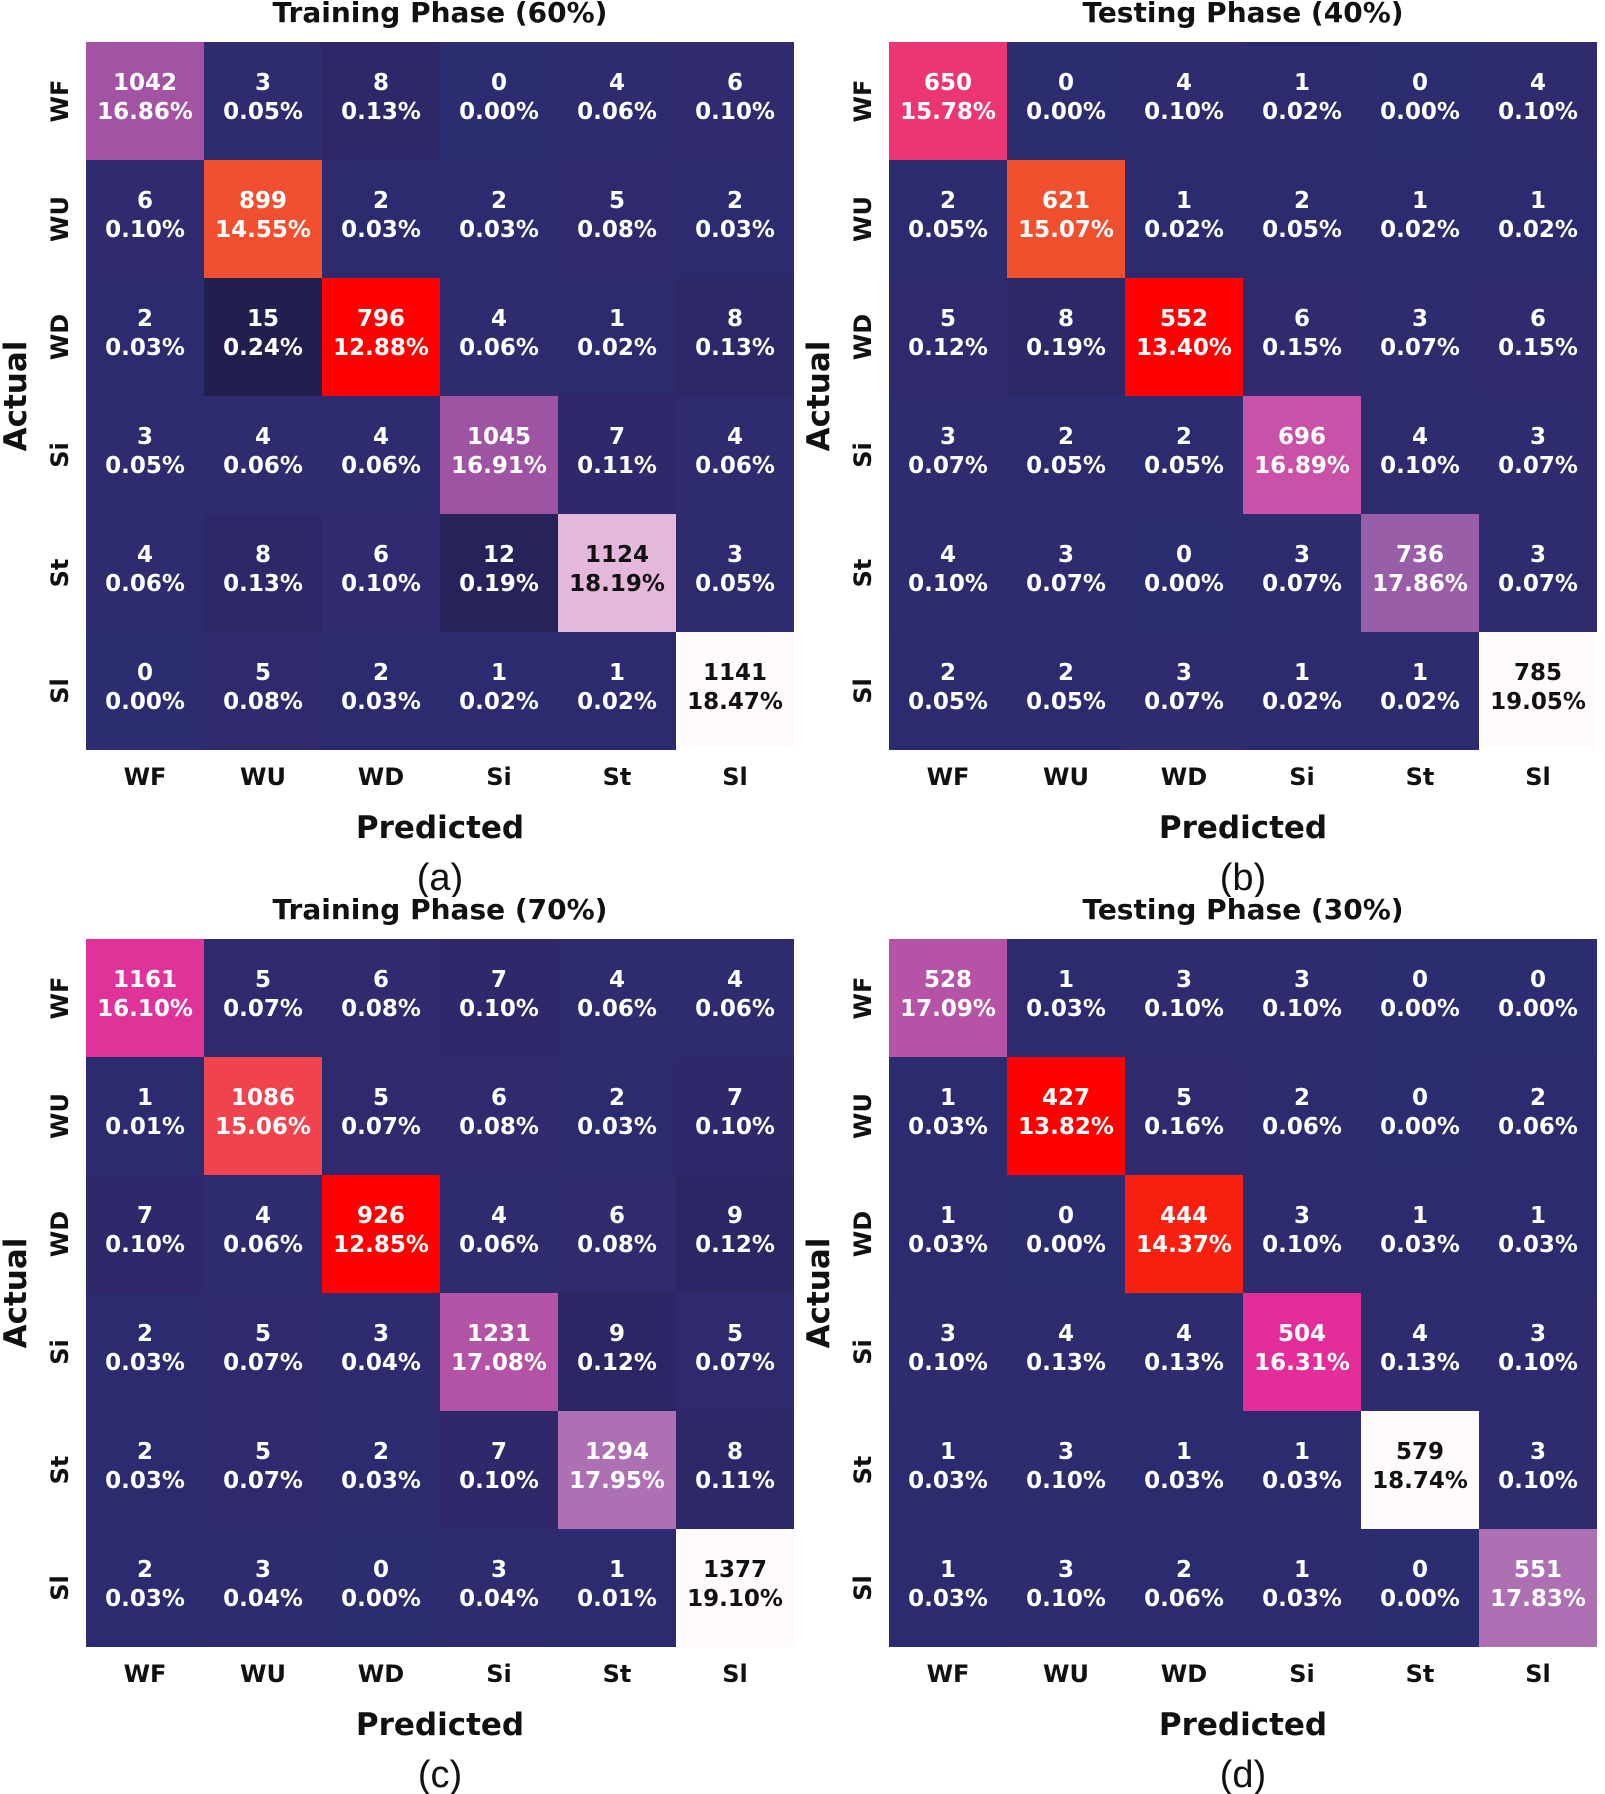  What do you see at coordinates (735, 319) in the screenshot?
I see `cell-count: 8` at bounding box center [735, 319].